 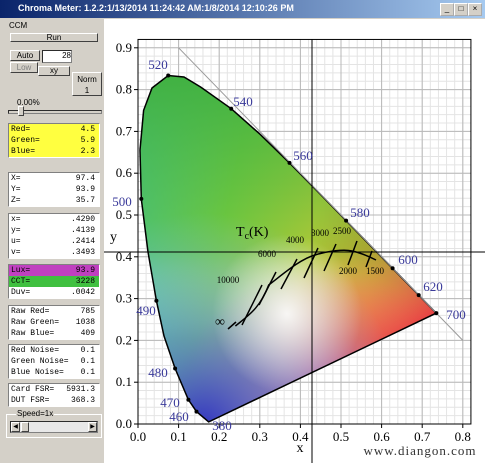 I want to click on reading-row: Green= 5.9, so click(x=54, y=140).